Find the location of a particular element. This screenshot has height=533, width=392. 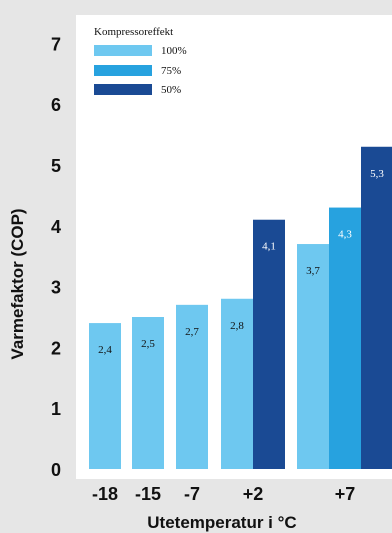

y-tick-label: 1 is located at coordinates (56, 409).